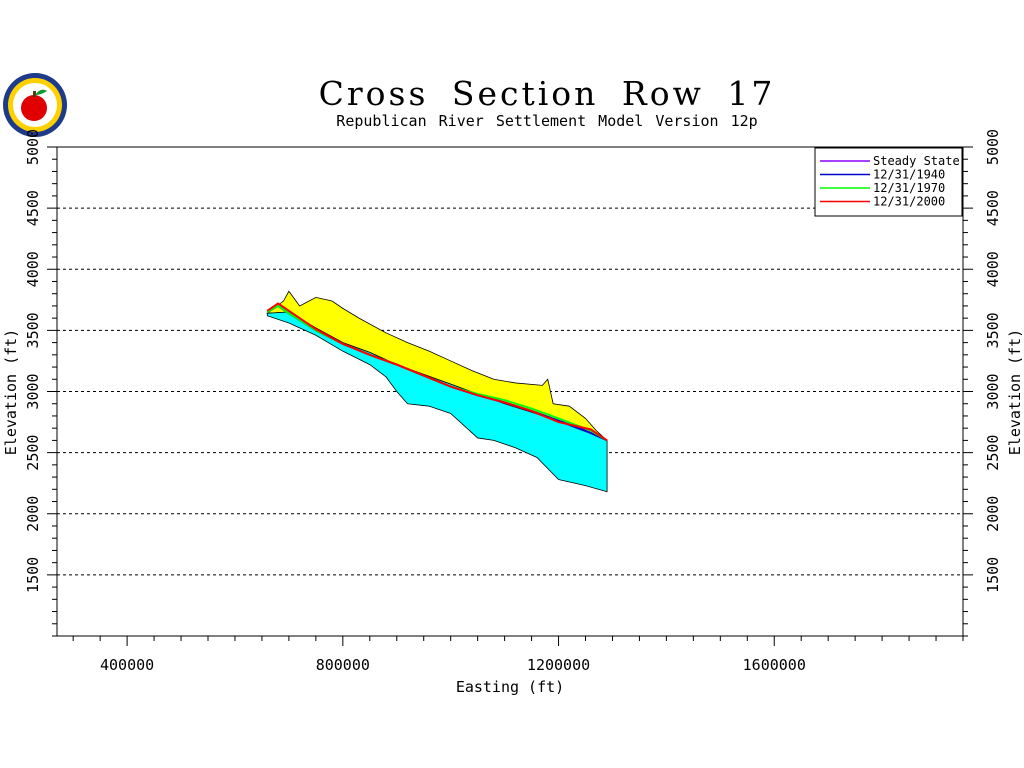 This screenshot has height=768, width=1024. What do you see at coordinates (993, 330) in the screenshot?
I see `y-tick-label-right: 3500` at bounding box center [993, 330].